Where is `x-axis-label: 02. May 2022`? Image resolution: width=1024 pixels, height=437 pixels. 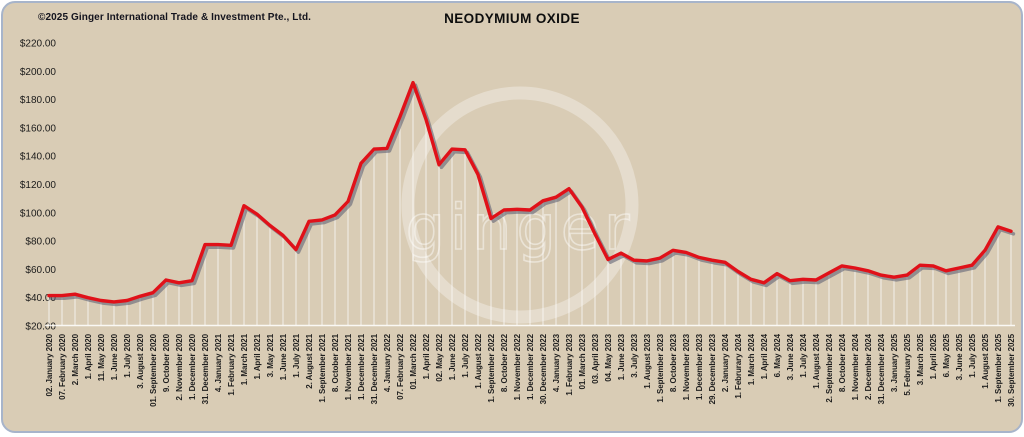
x-axis-label: 02. May 2022 is located at coordinates (439, 357).